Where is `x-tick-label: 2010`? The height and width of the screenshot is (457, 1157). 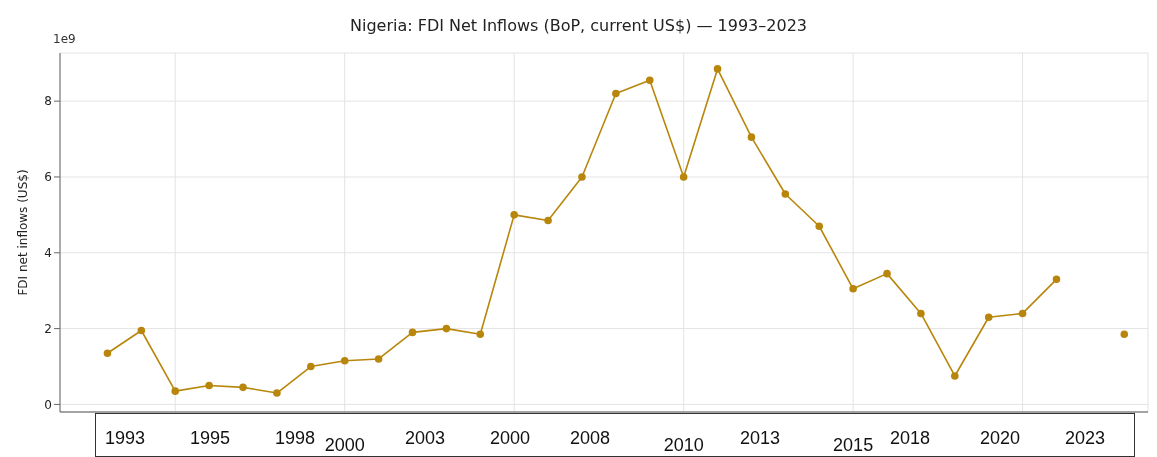 x-tick-label: 2010 is located at coordinates (683, 444).